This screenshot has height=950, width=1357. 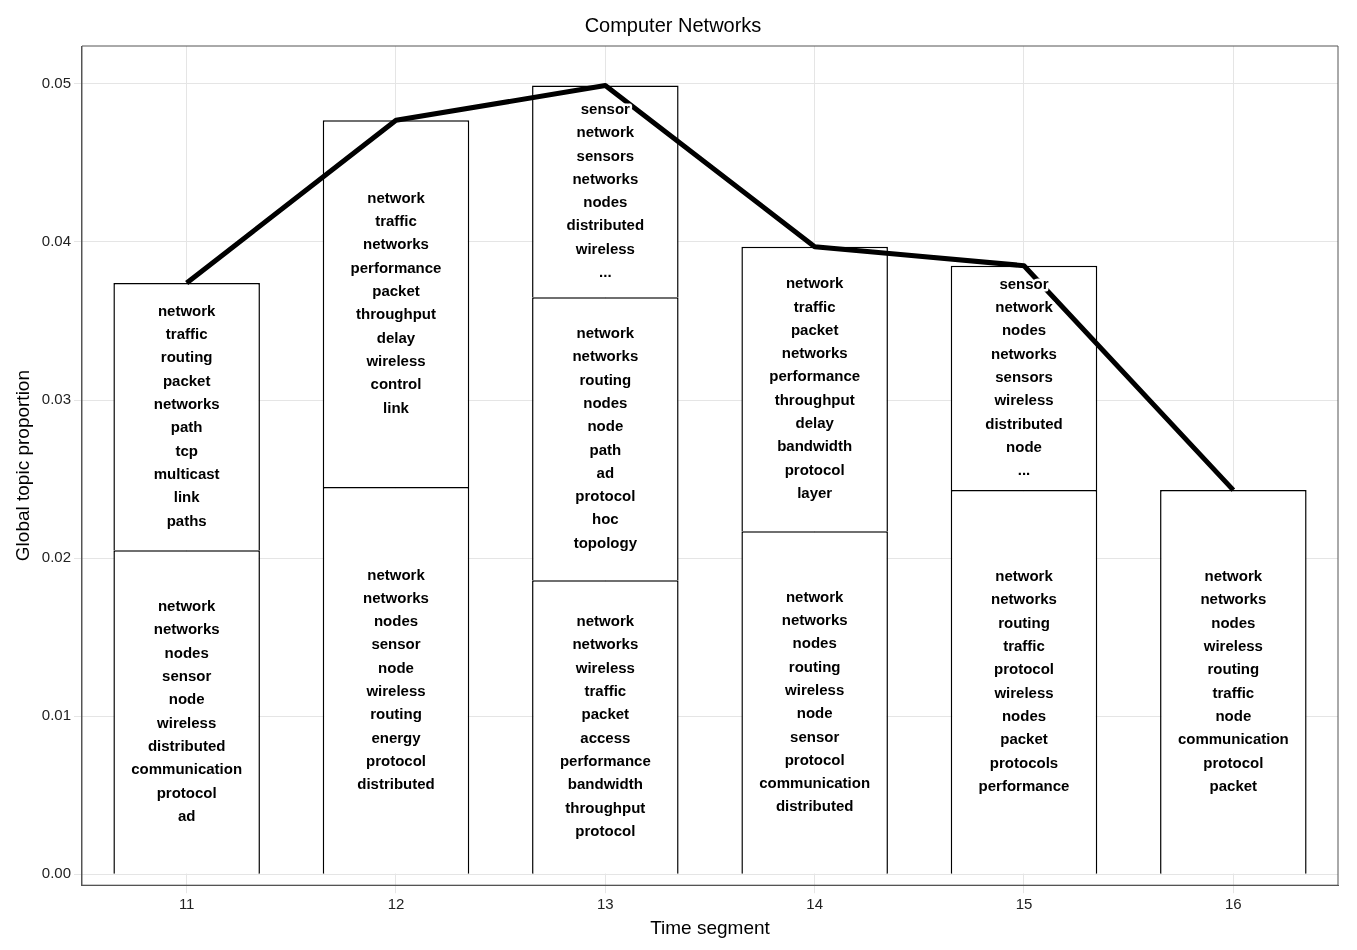 I want to click on text: network traffic networks performance packet throughput delay wireless control link, so click(x=396, y=302).